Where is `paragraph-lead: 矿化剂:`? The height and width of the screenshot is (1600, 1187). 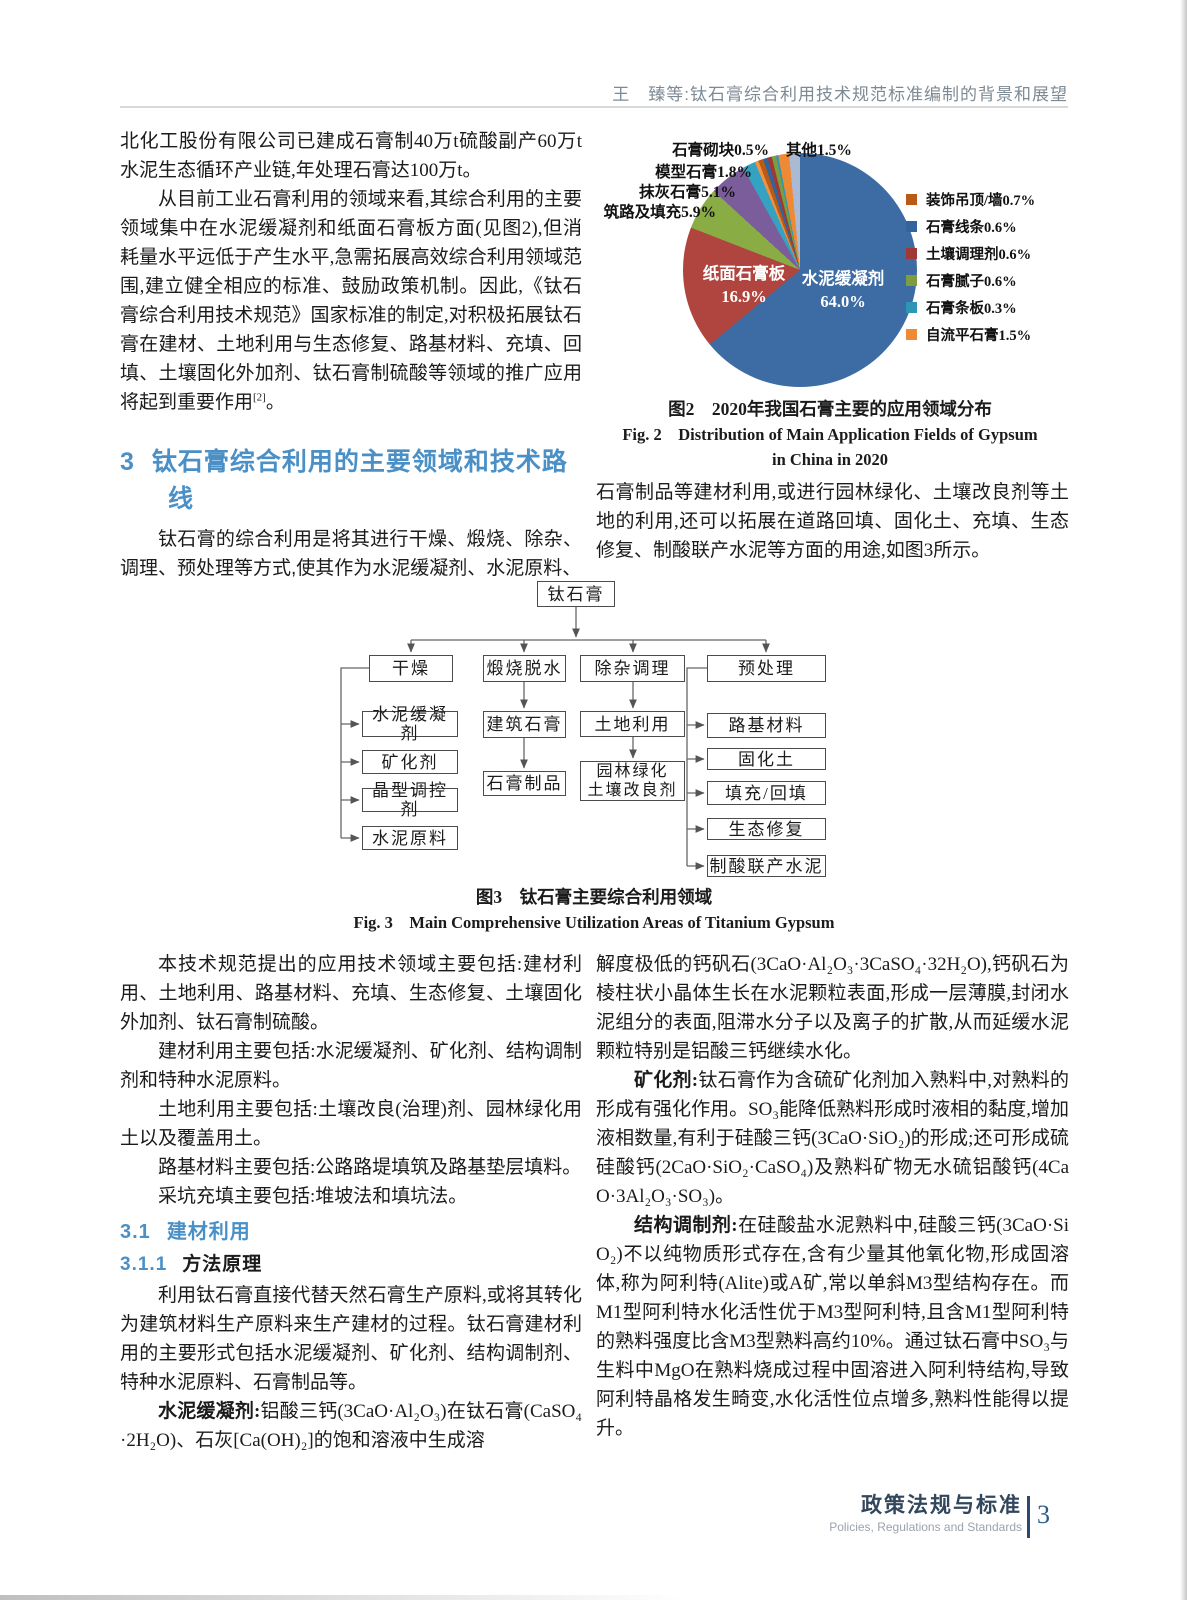 paragraph-lead: 矿化剂: is located at coordinates (666, 1080).